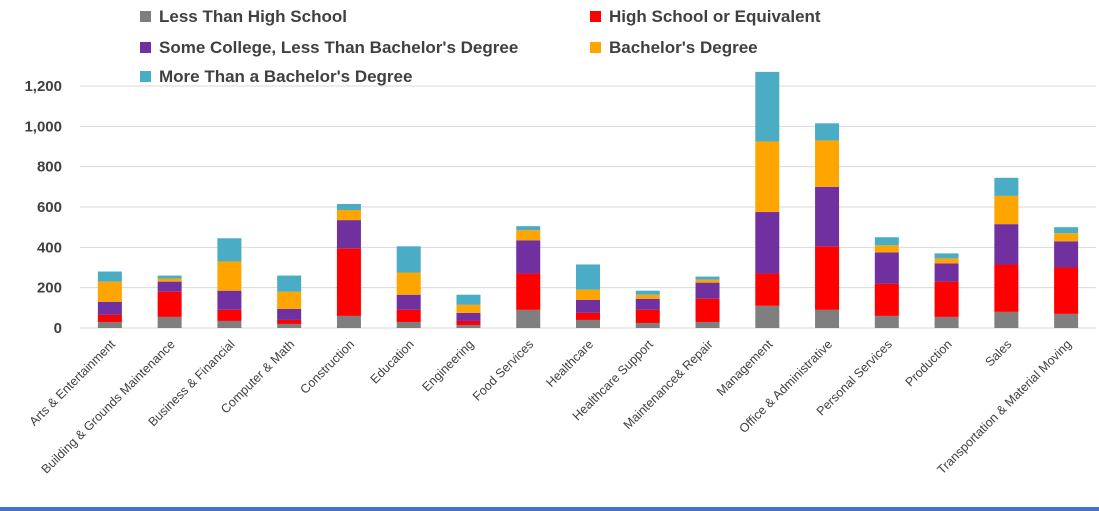 The width and height of the screenshot is (1099, 511). I want to click on y-tick-label: 1,200, so click(43, 86).